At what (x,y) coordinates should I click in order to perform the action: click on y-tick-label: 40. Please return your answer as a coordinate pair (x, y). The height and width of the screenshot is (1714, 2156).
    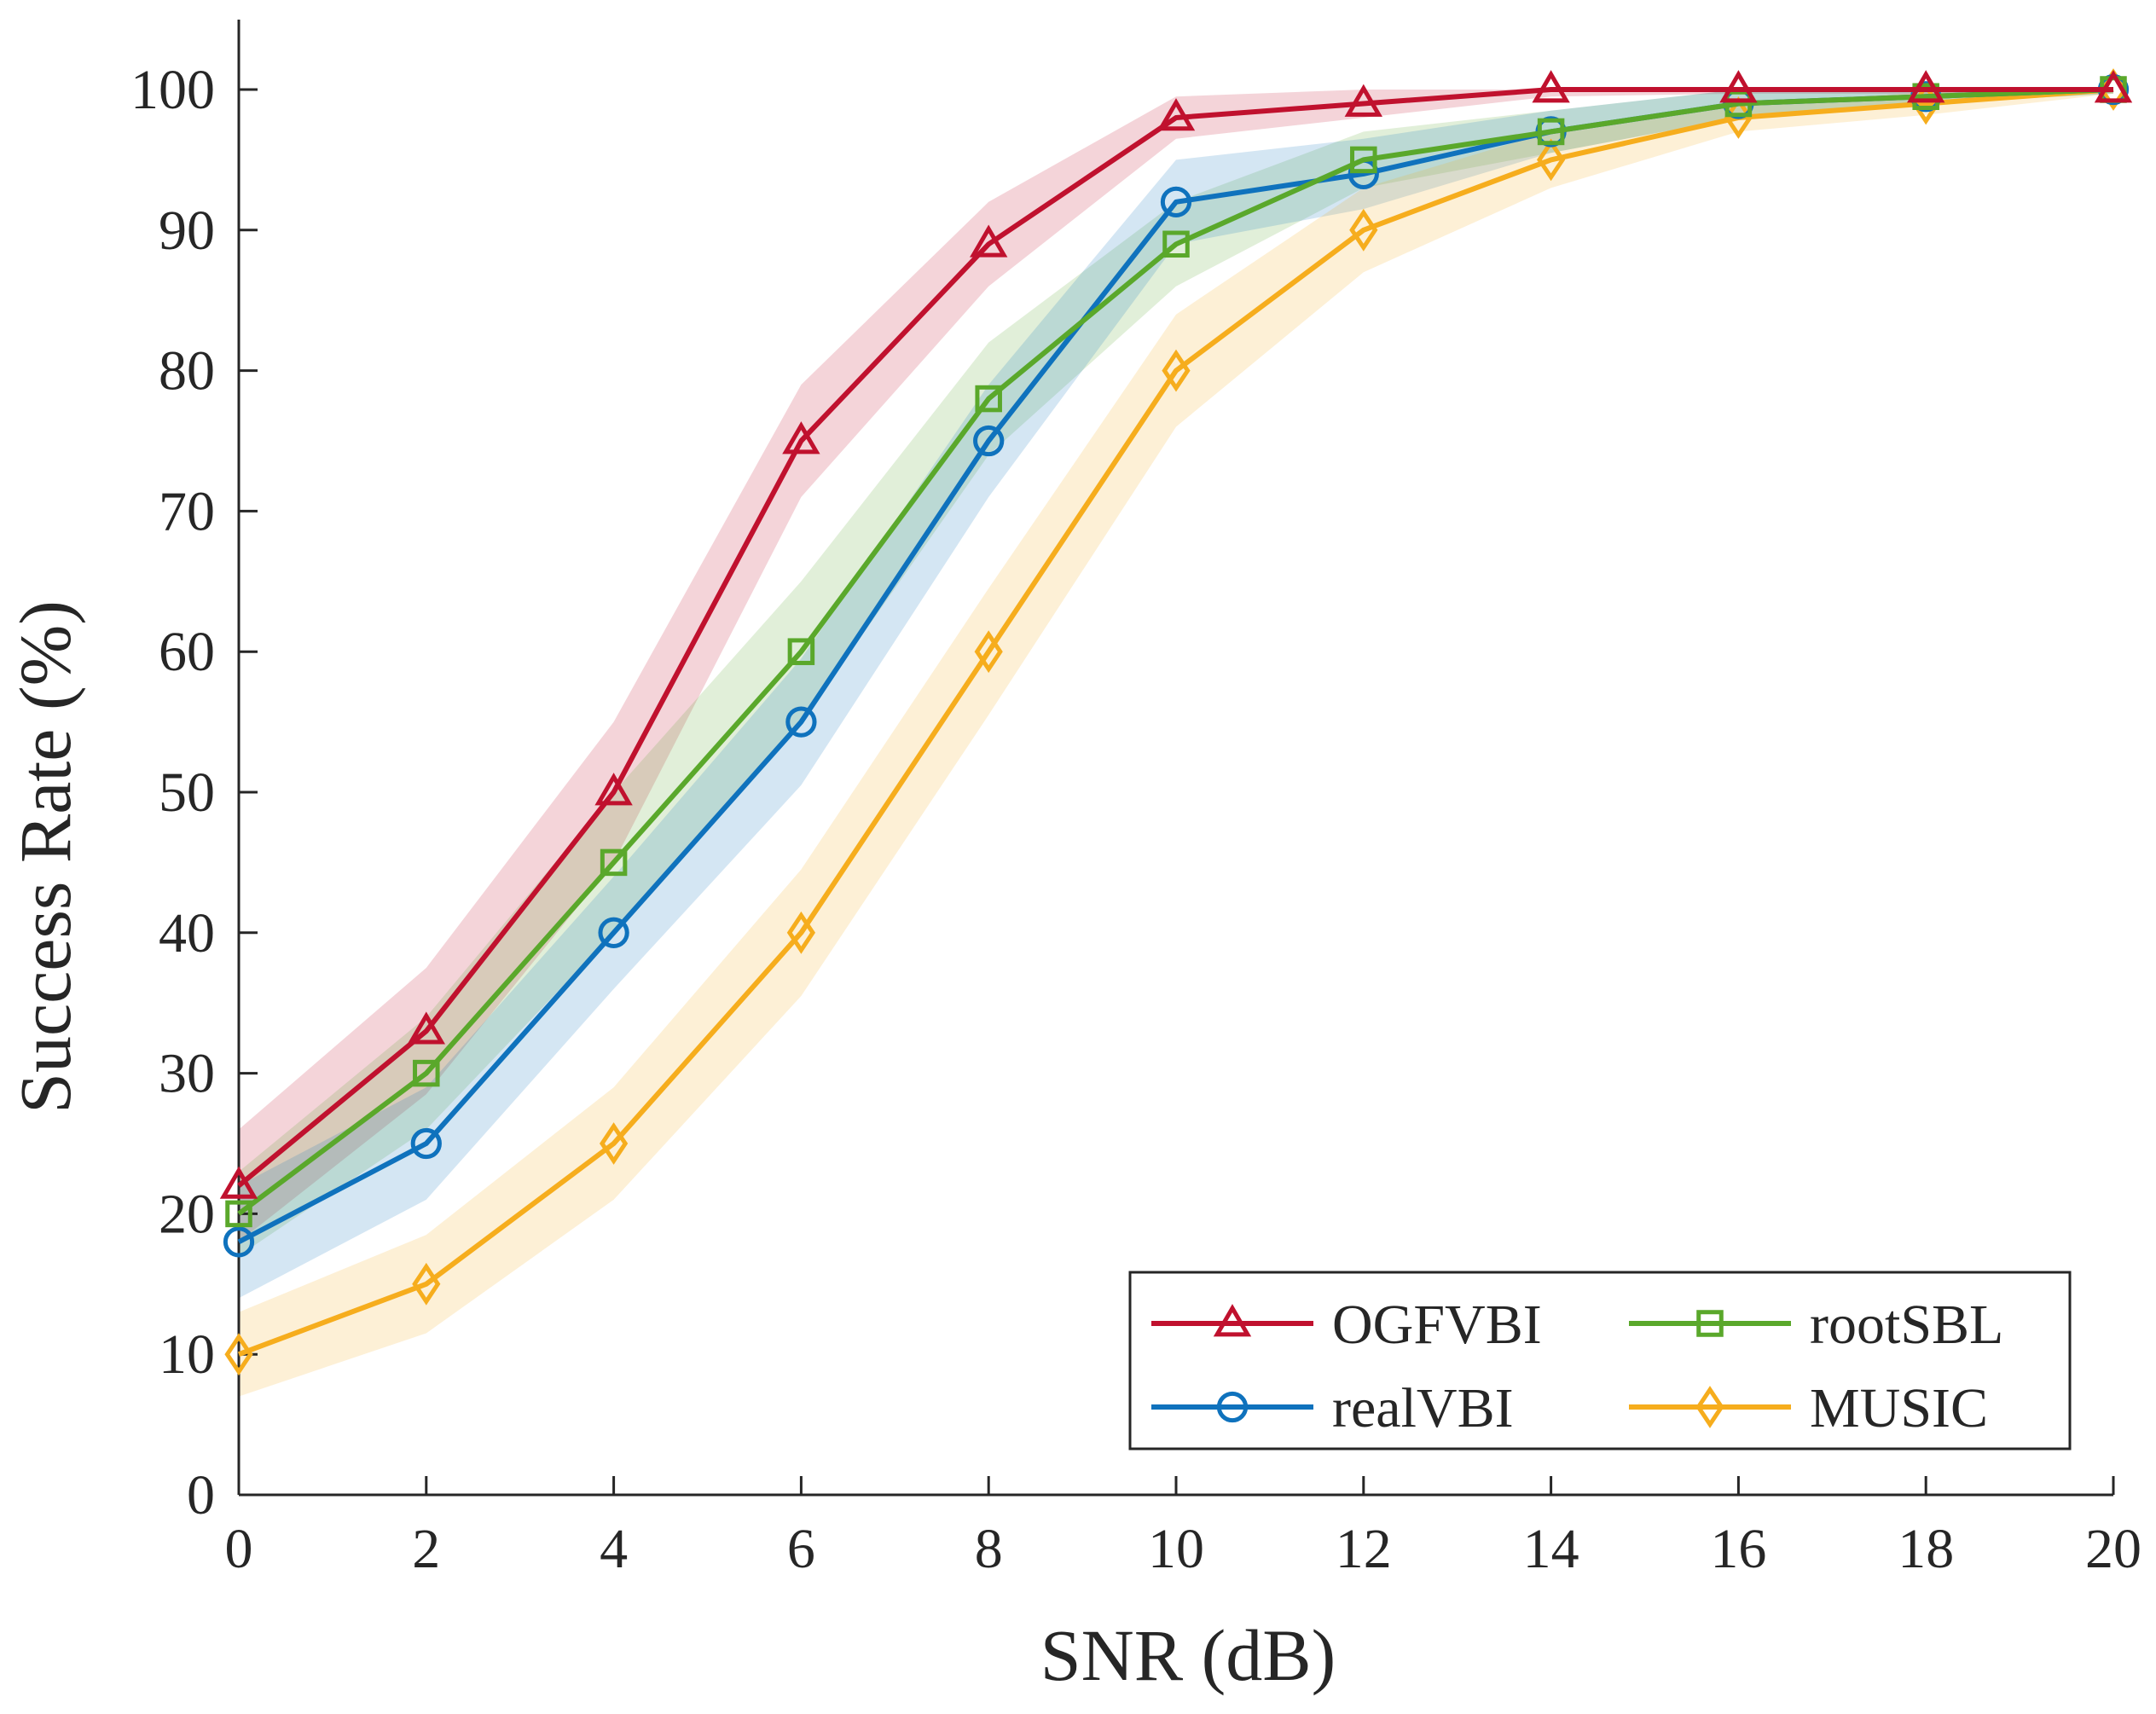
    Looking at the image, I should click on (187, 933).